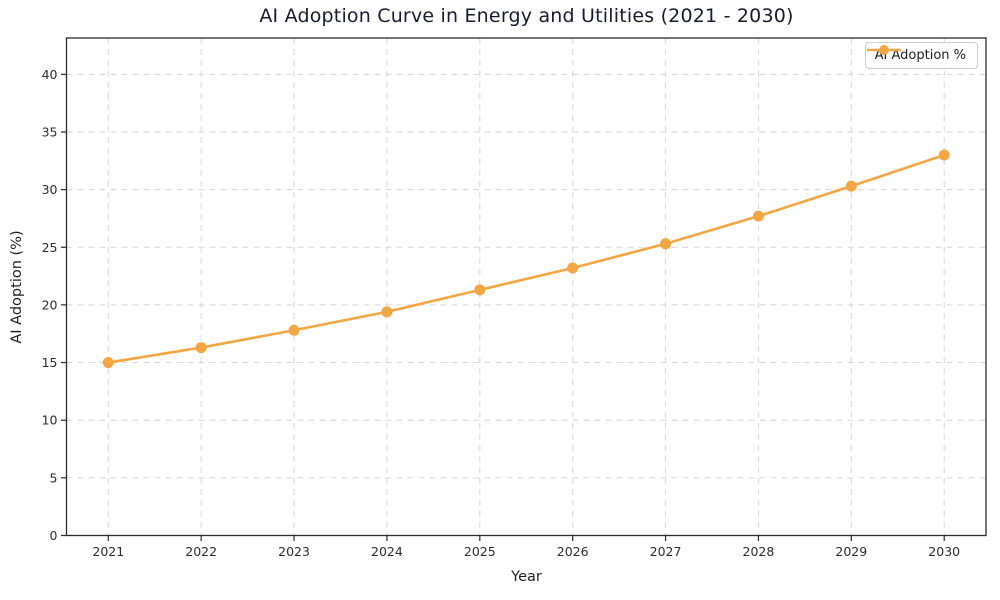 This screenshot has height=600, width=1000. What do you see at coordinates (387, 551) in the screenshot?
I see `x-tick-label: 2024` at bounding box center [387, 551].